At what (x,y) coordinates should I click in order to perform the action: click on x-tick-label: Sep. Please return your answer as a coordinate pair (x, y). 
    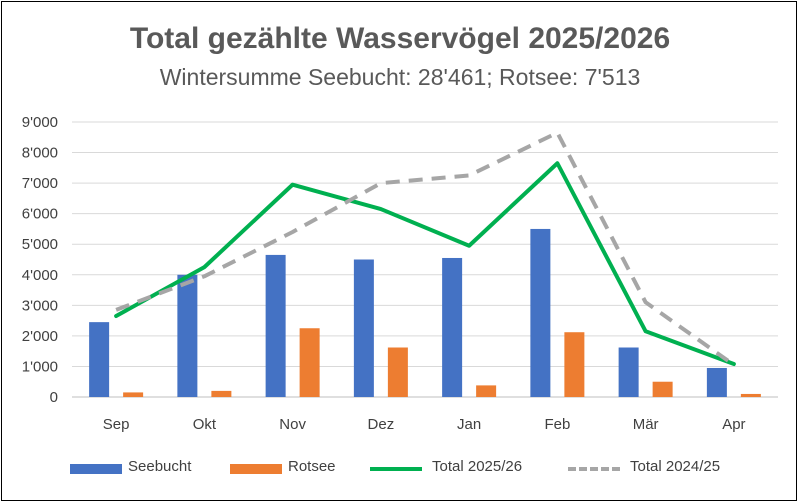
    Looking at the image, I should click on (116, 424).